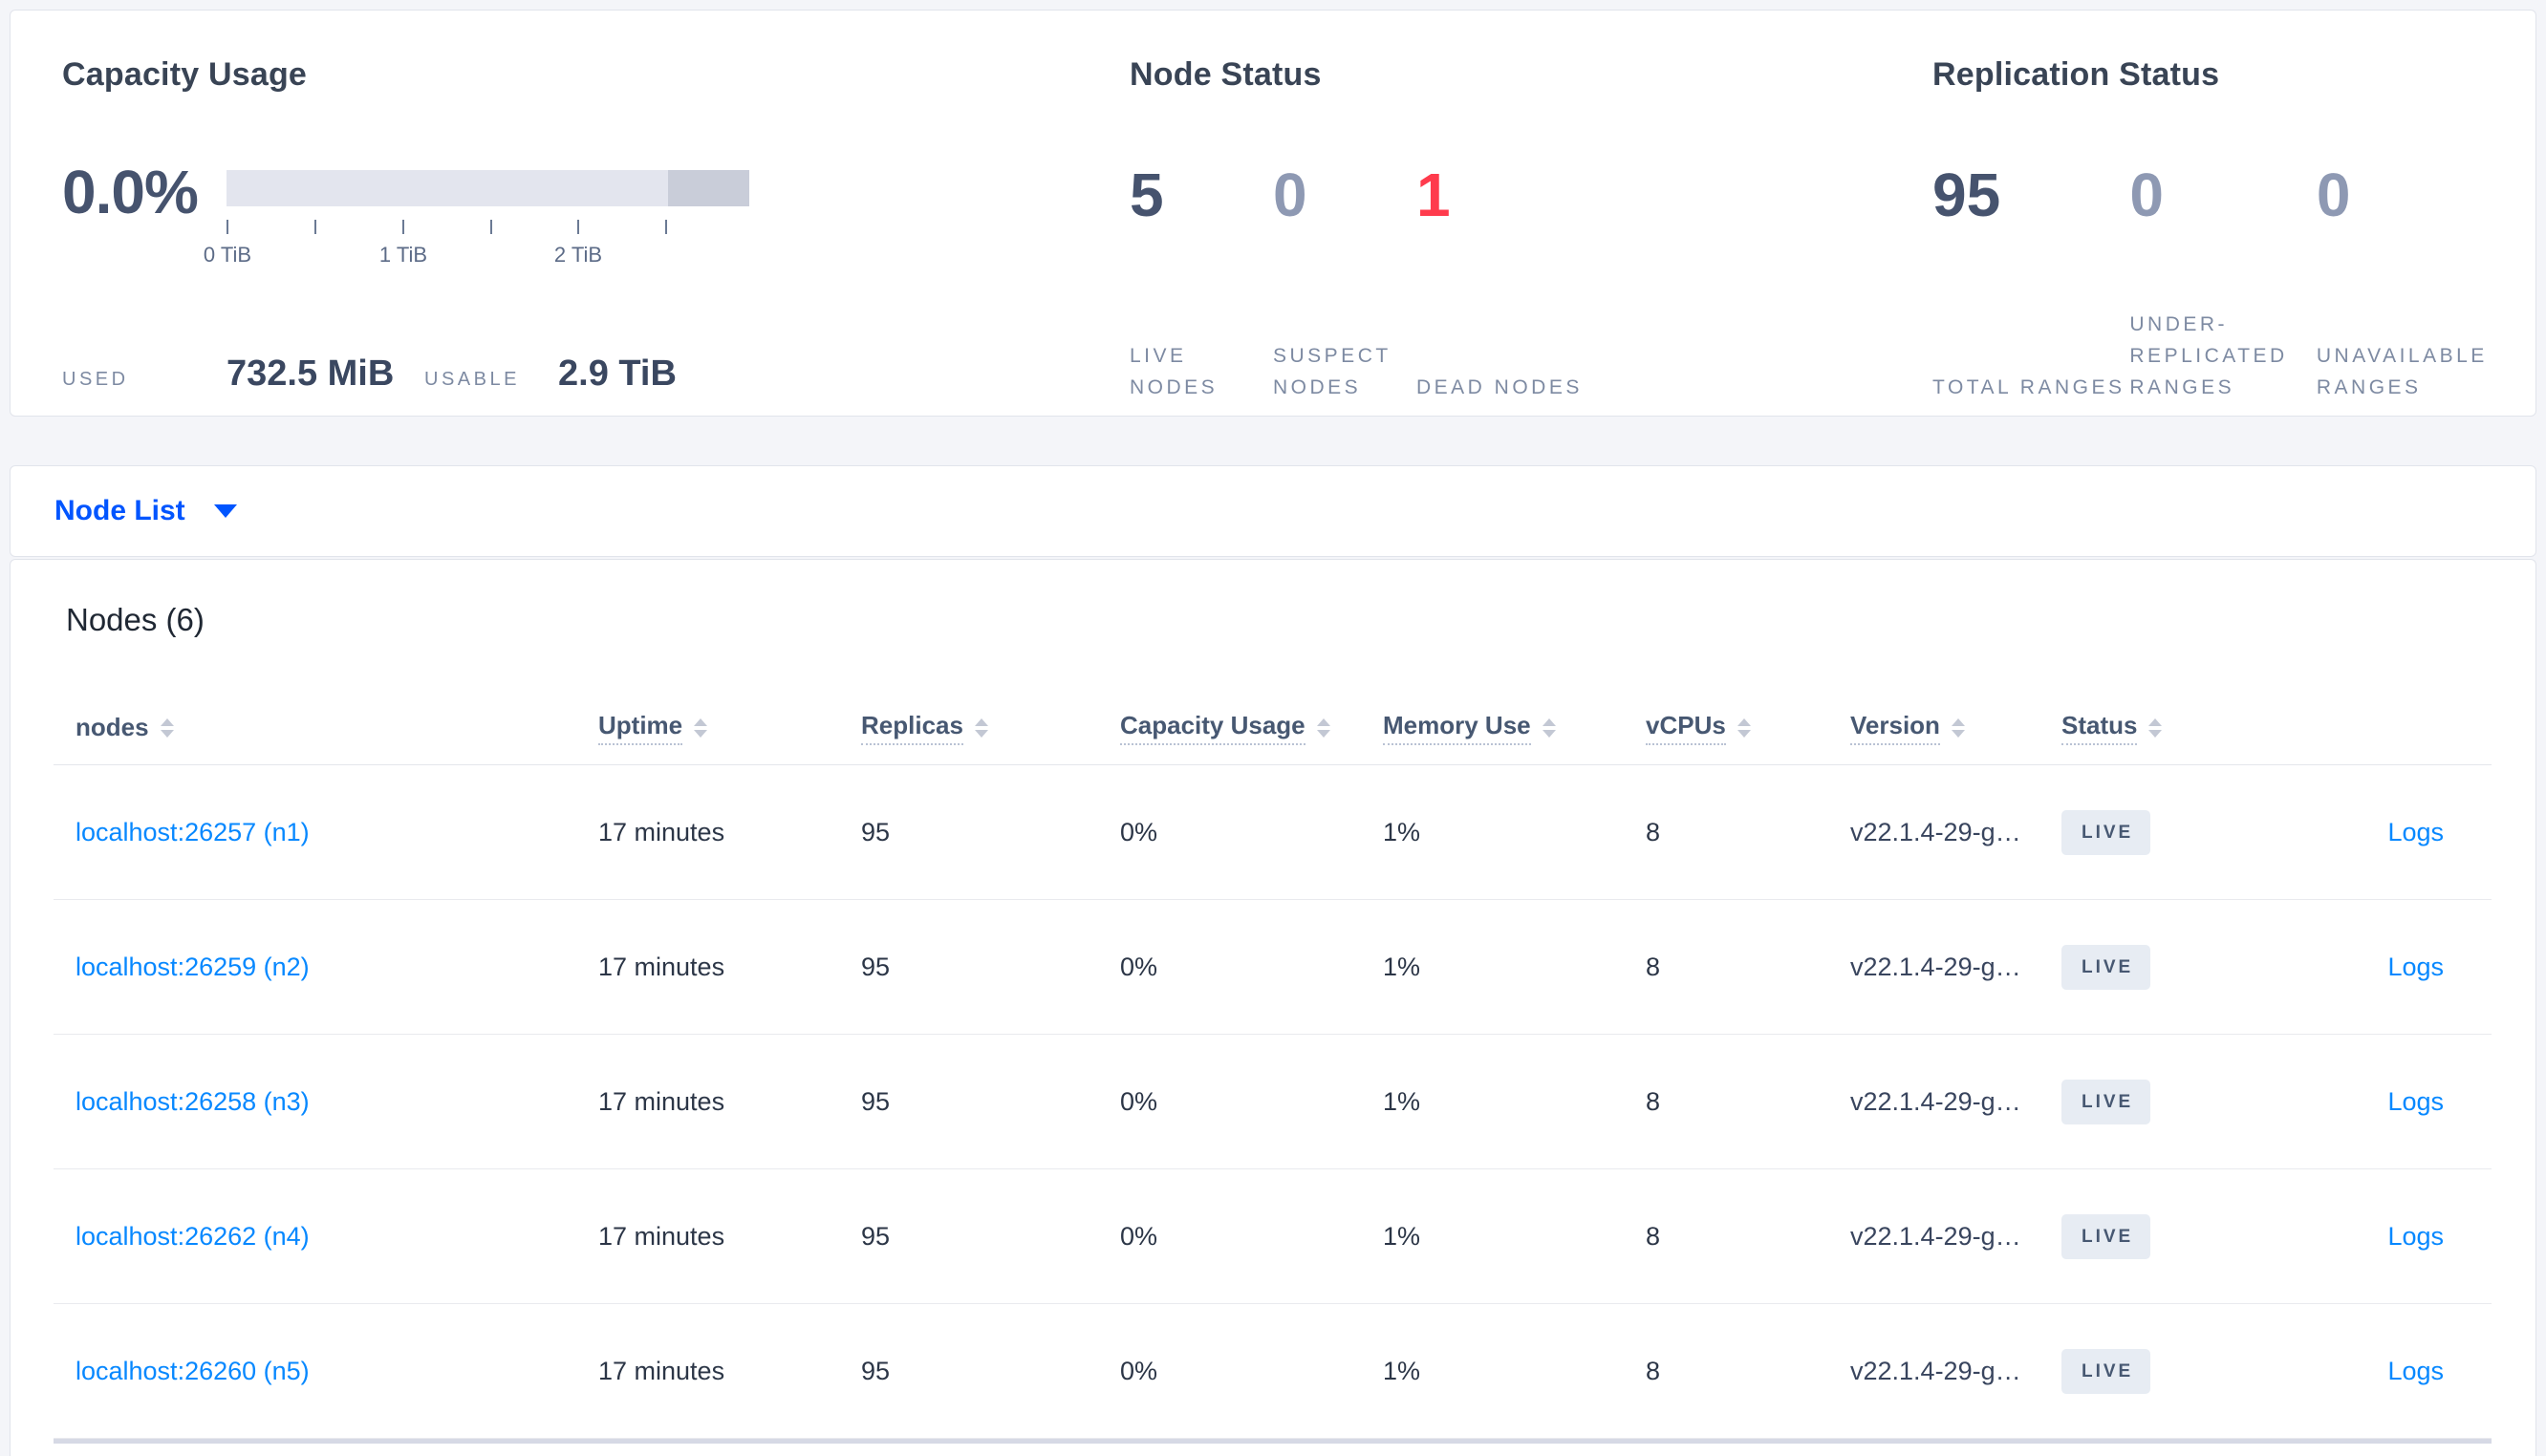 The height and width of the screenshot is (1456, 2546). What do you see at coordinates (1251, 728) in the screenshot?
I see `column-header-capacity-usage: Capacity Usage` at bounding box center [1251, 728].